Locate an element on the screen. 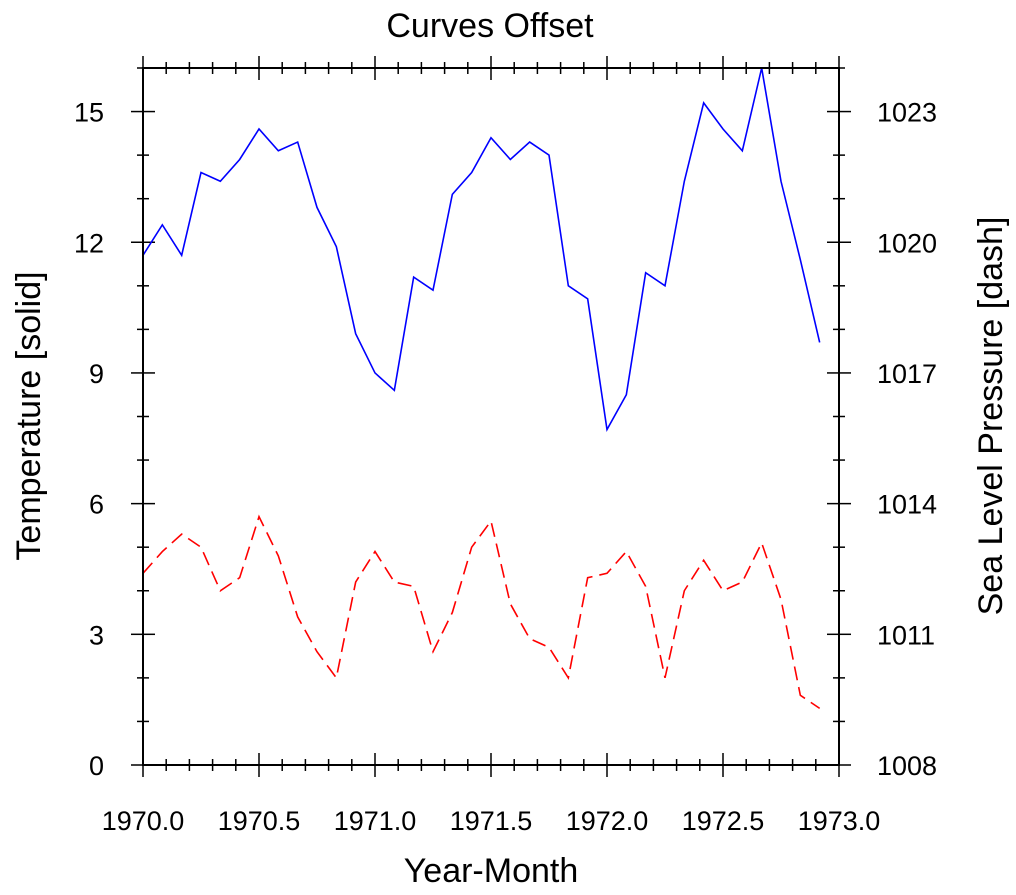  y-axis-right-label: Sea Level Pressure [dash] is located at coordinates (991, 416).